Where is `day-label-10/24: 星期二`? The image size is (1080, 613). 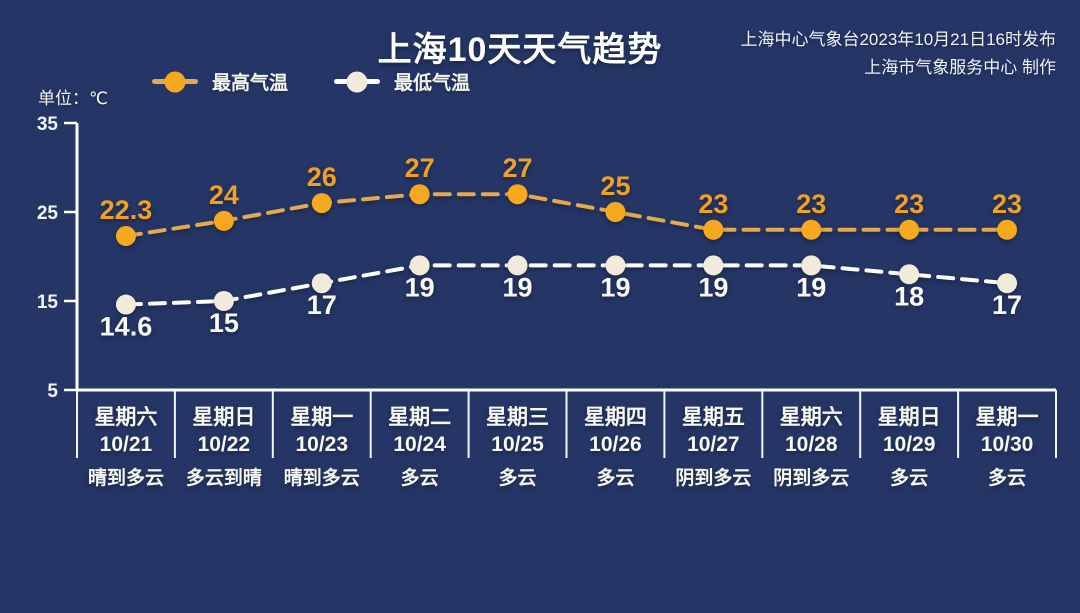
day-label-10/24: 星期二 is located at coordinates (419, 417).